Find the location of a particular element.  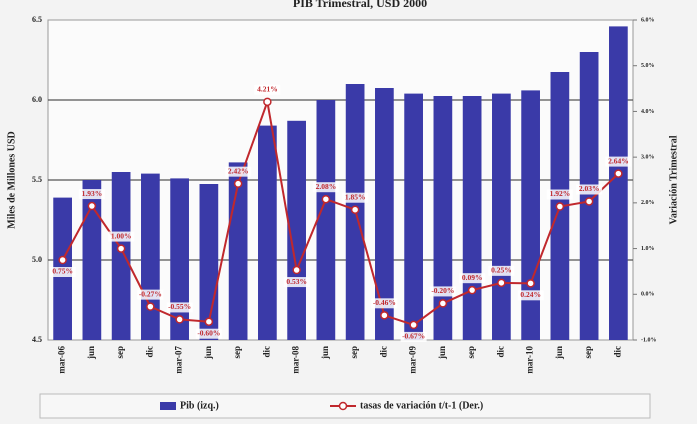

value-label: 1.00% is located at coordinates (121, 235).